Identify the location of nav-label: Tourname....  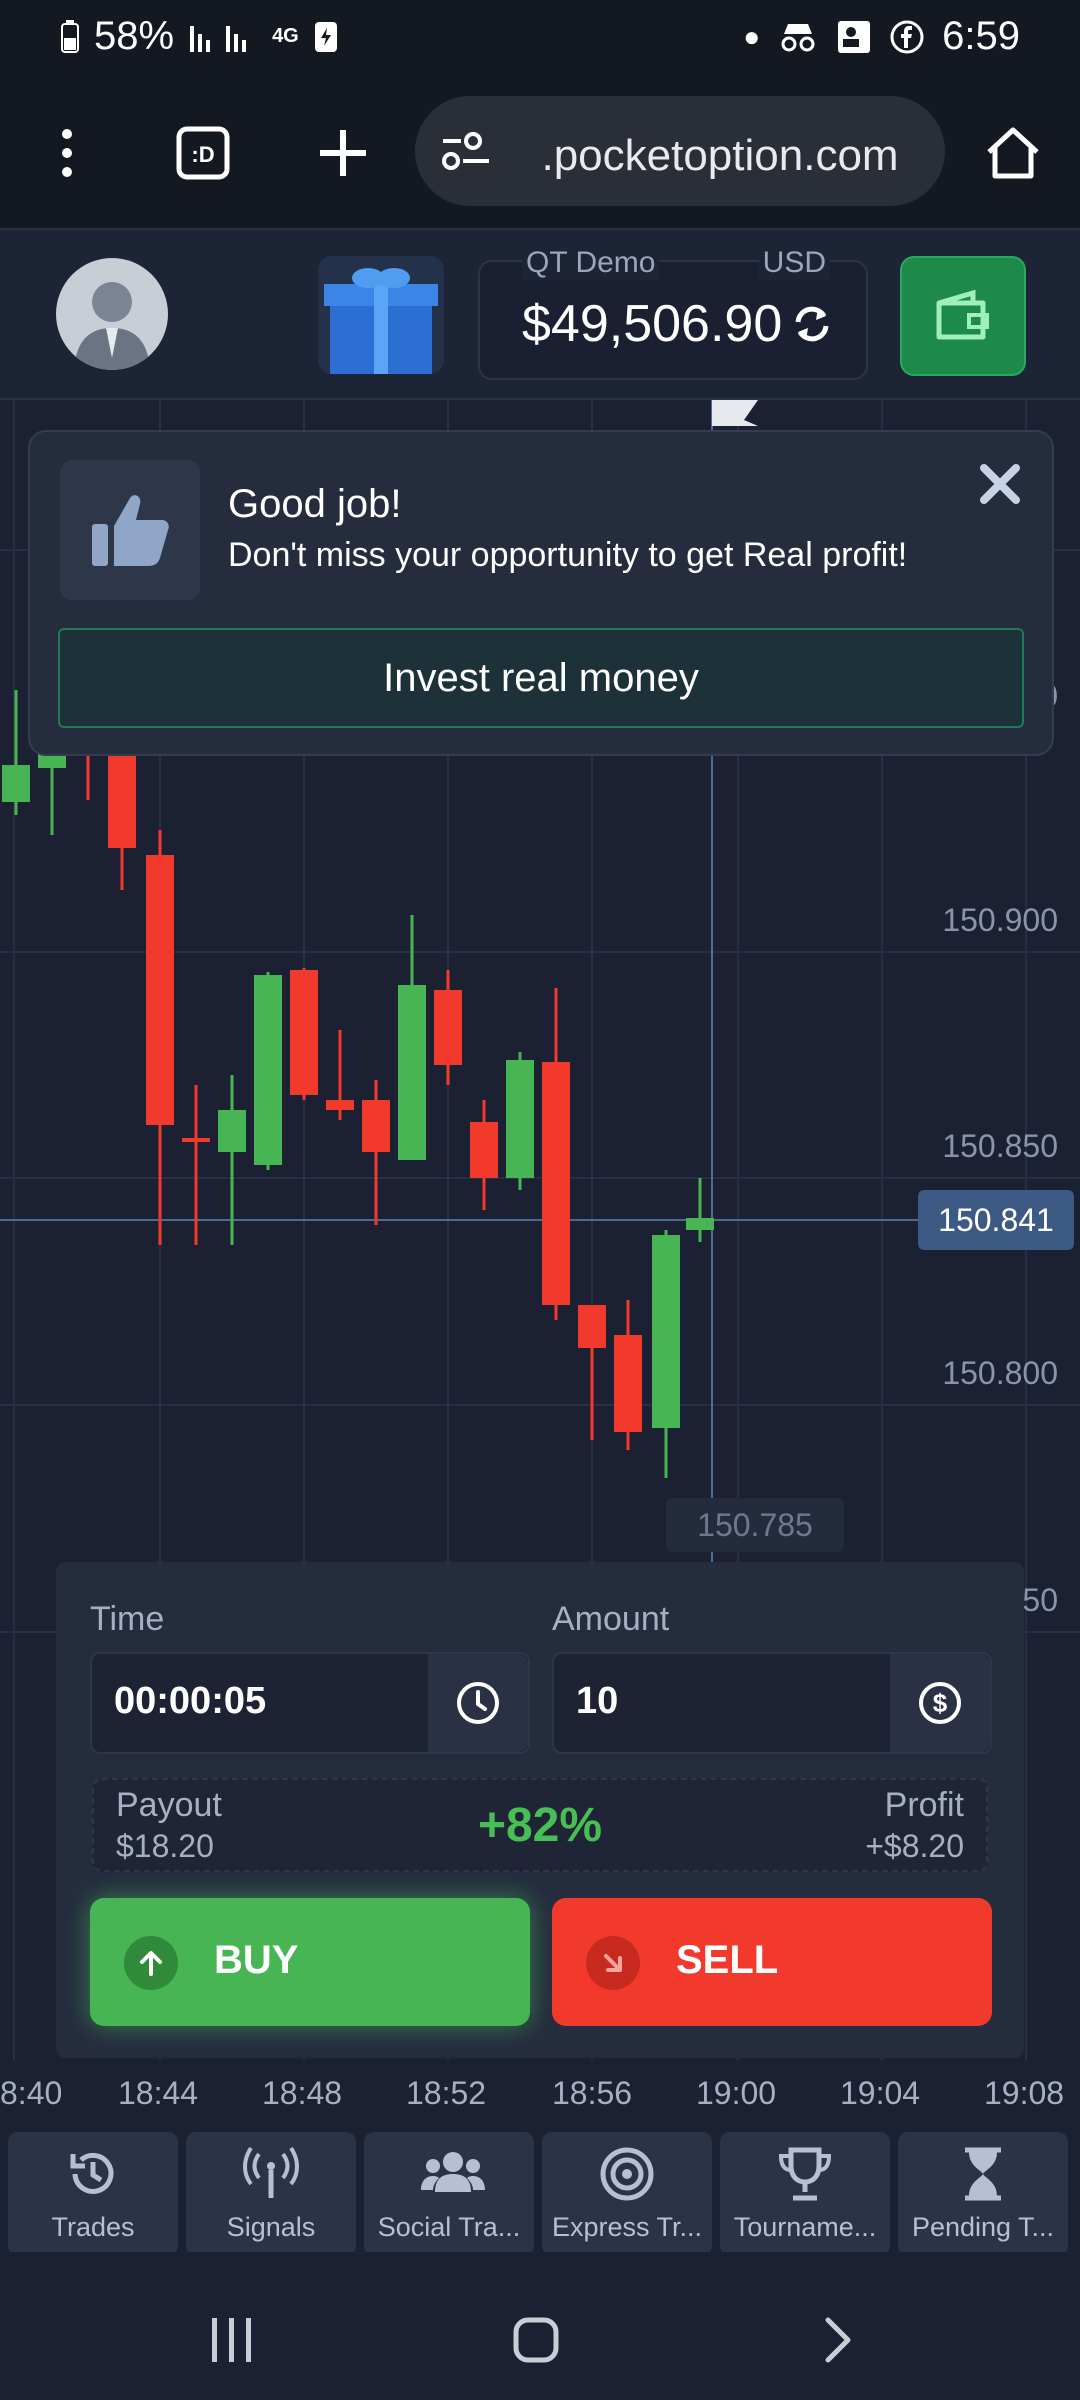
(805, 2227).